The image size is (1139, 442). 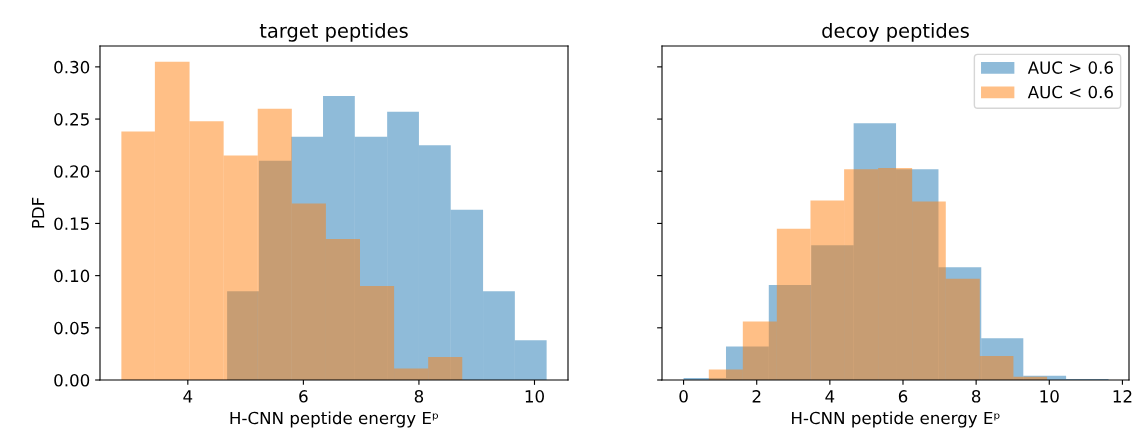 I want to click on y-tick-label: 0.05, so click(x=71, y=328).